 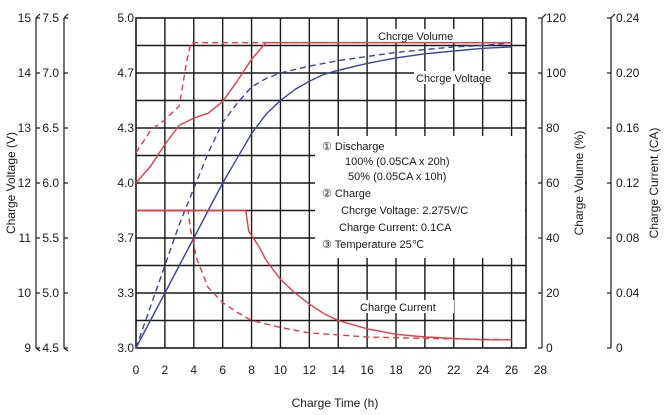 I want to click on left-tick-label: 11, so click(x=25, y=238).